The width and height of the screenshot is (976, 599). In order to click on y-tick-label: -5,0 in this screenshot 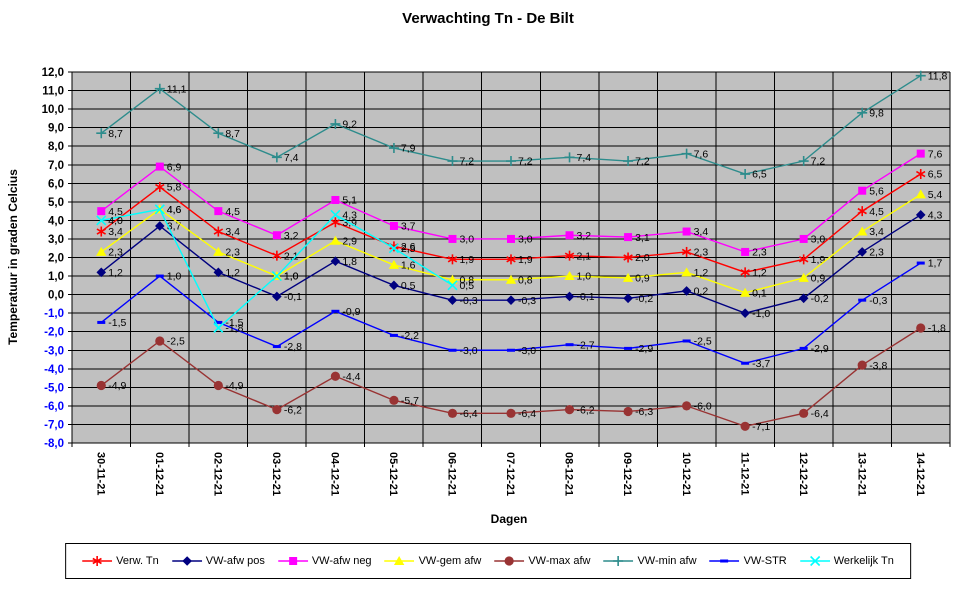, I will do `click(54, 388)`.